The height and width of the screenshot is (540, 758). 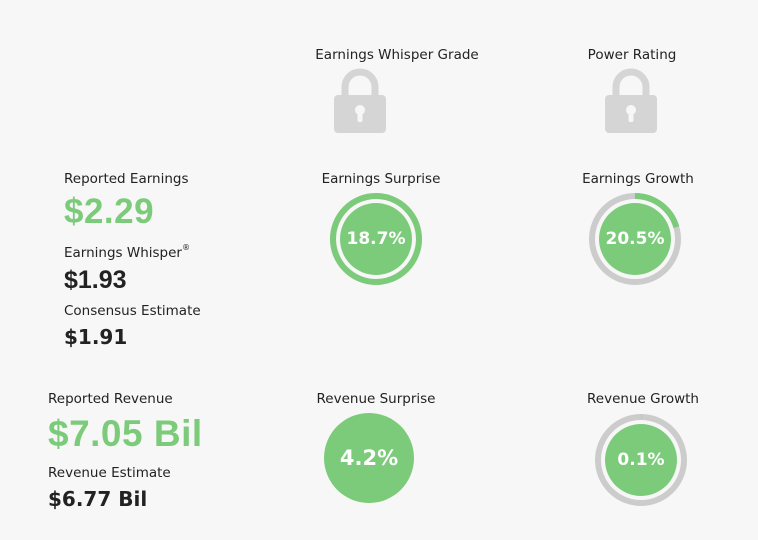 I want to click on reported-revenue-value: $7.05 Bil, so click(x=125, y=433).